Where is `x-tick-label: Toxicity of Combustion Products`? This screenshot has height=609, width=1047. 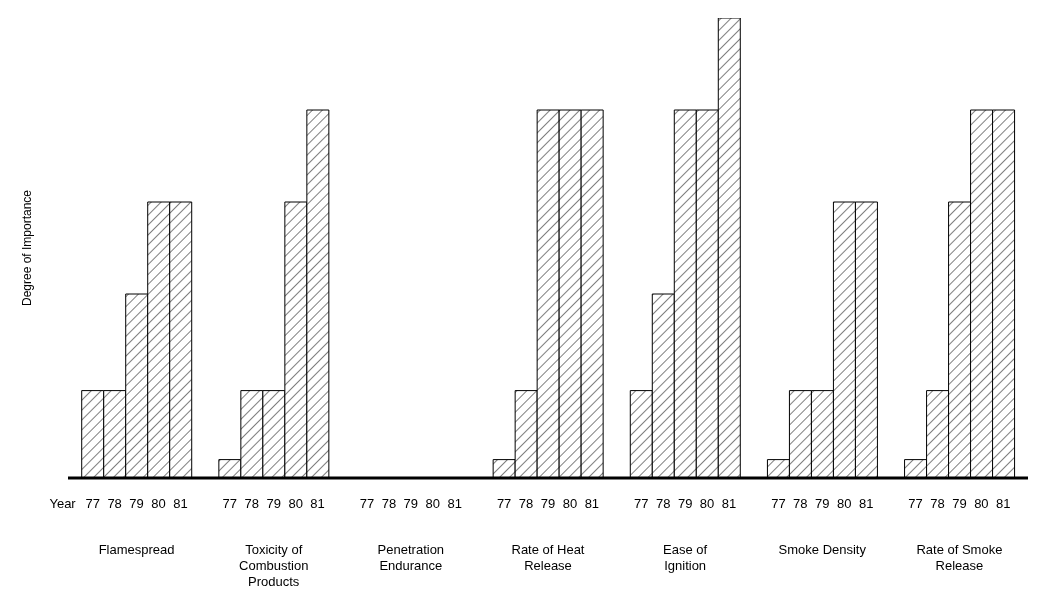 x-tick-label: Toxicity of Combustion Products is located at coordinates (274, 565).